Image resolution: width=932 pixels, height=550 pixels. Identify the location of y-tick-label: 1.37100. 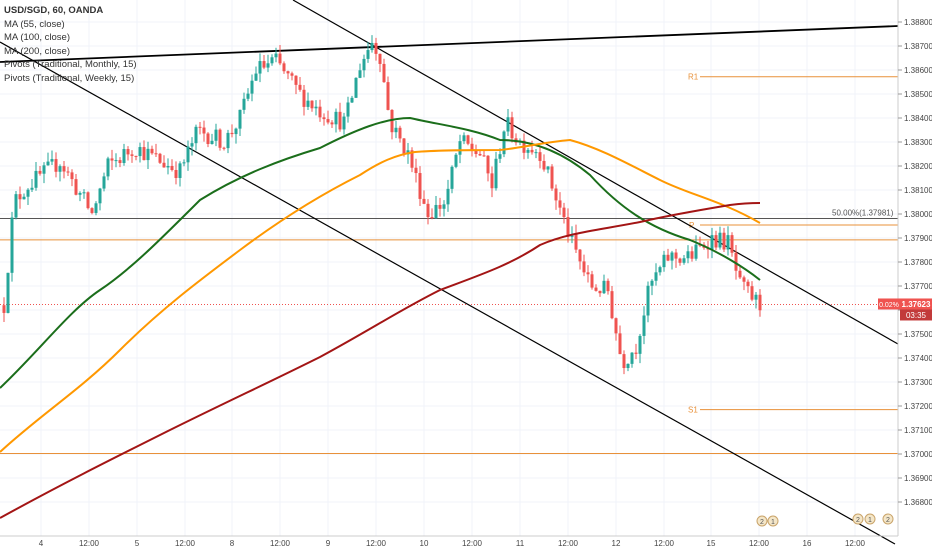
(918, 430).